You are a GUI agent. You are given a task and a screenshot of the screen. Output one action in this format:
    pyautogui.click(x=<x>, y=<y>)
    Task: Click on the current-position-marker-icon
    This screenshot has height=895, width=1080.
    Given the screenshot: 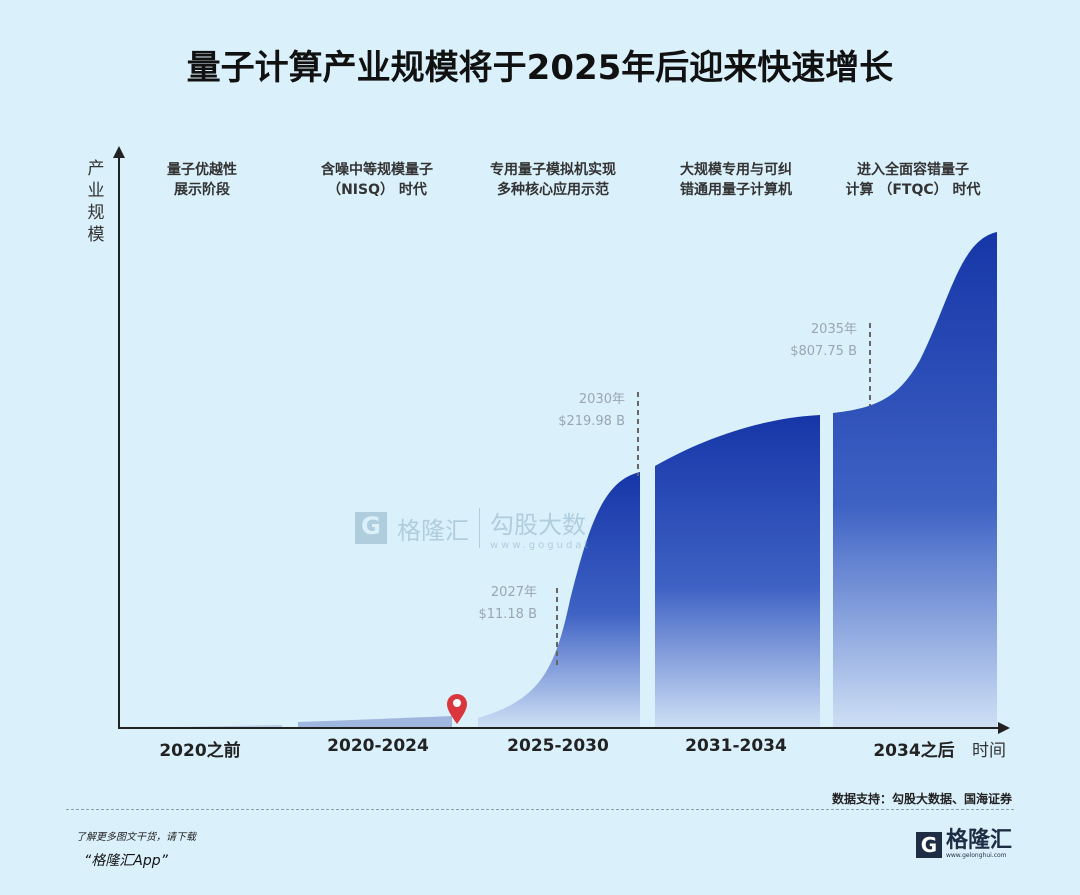 What is the action you would take?
    pyautogui.click(x=457, y=709)
    